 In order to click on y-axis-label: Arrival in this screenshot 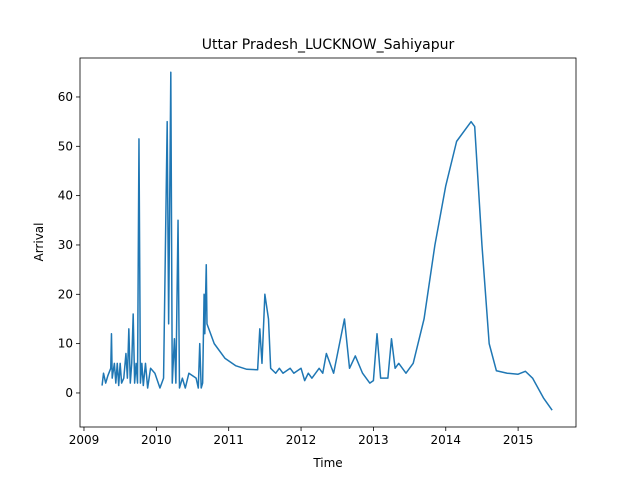, I will do `click(39, 242)`.